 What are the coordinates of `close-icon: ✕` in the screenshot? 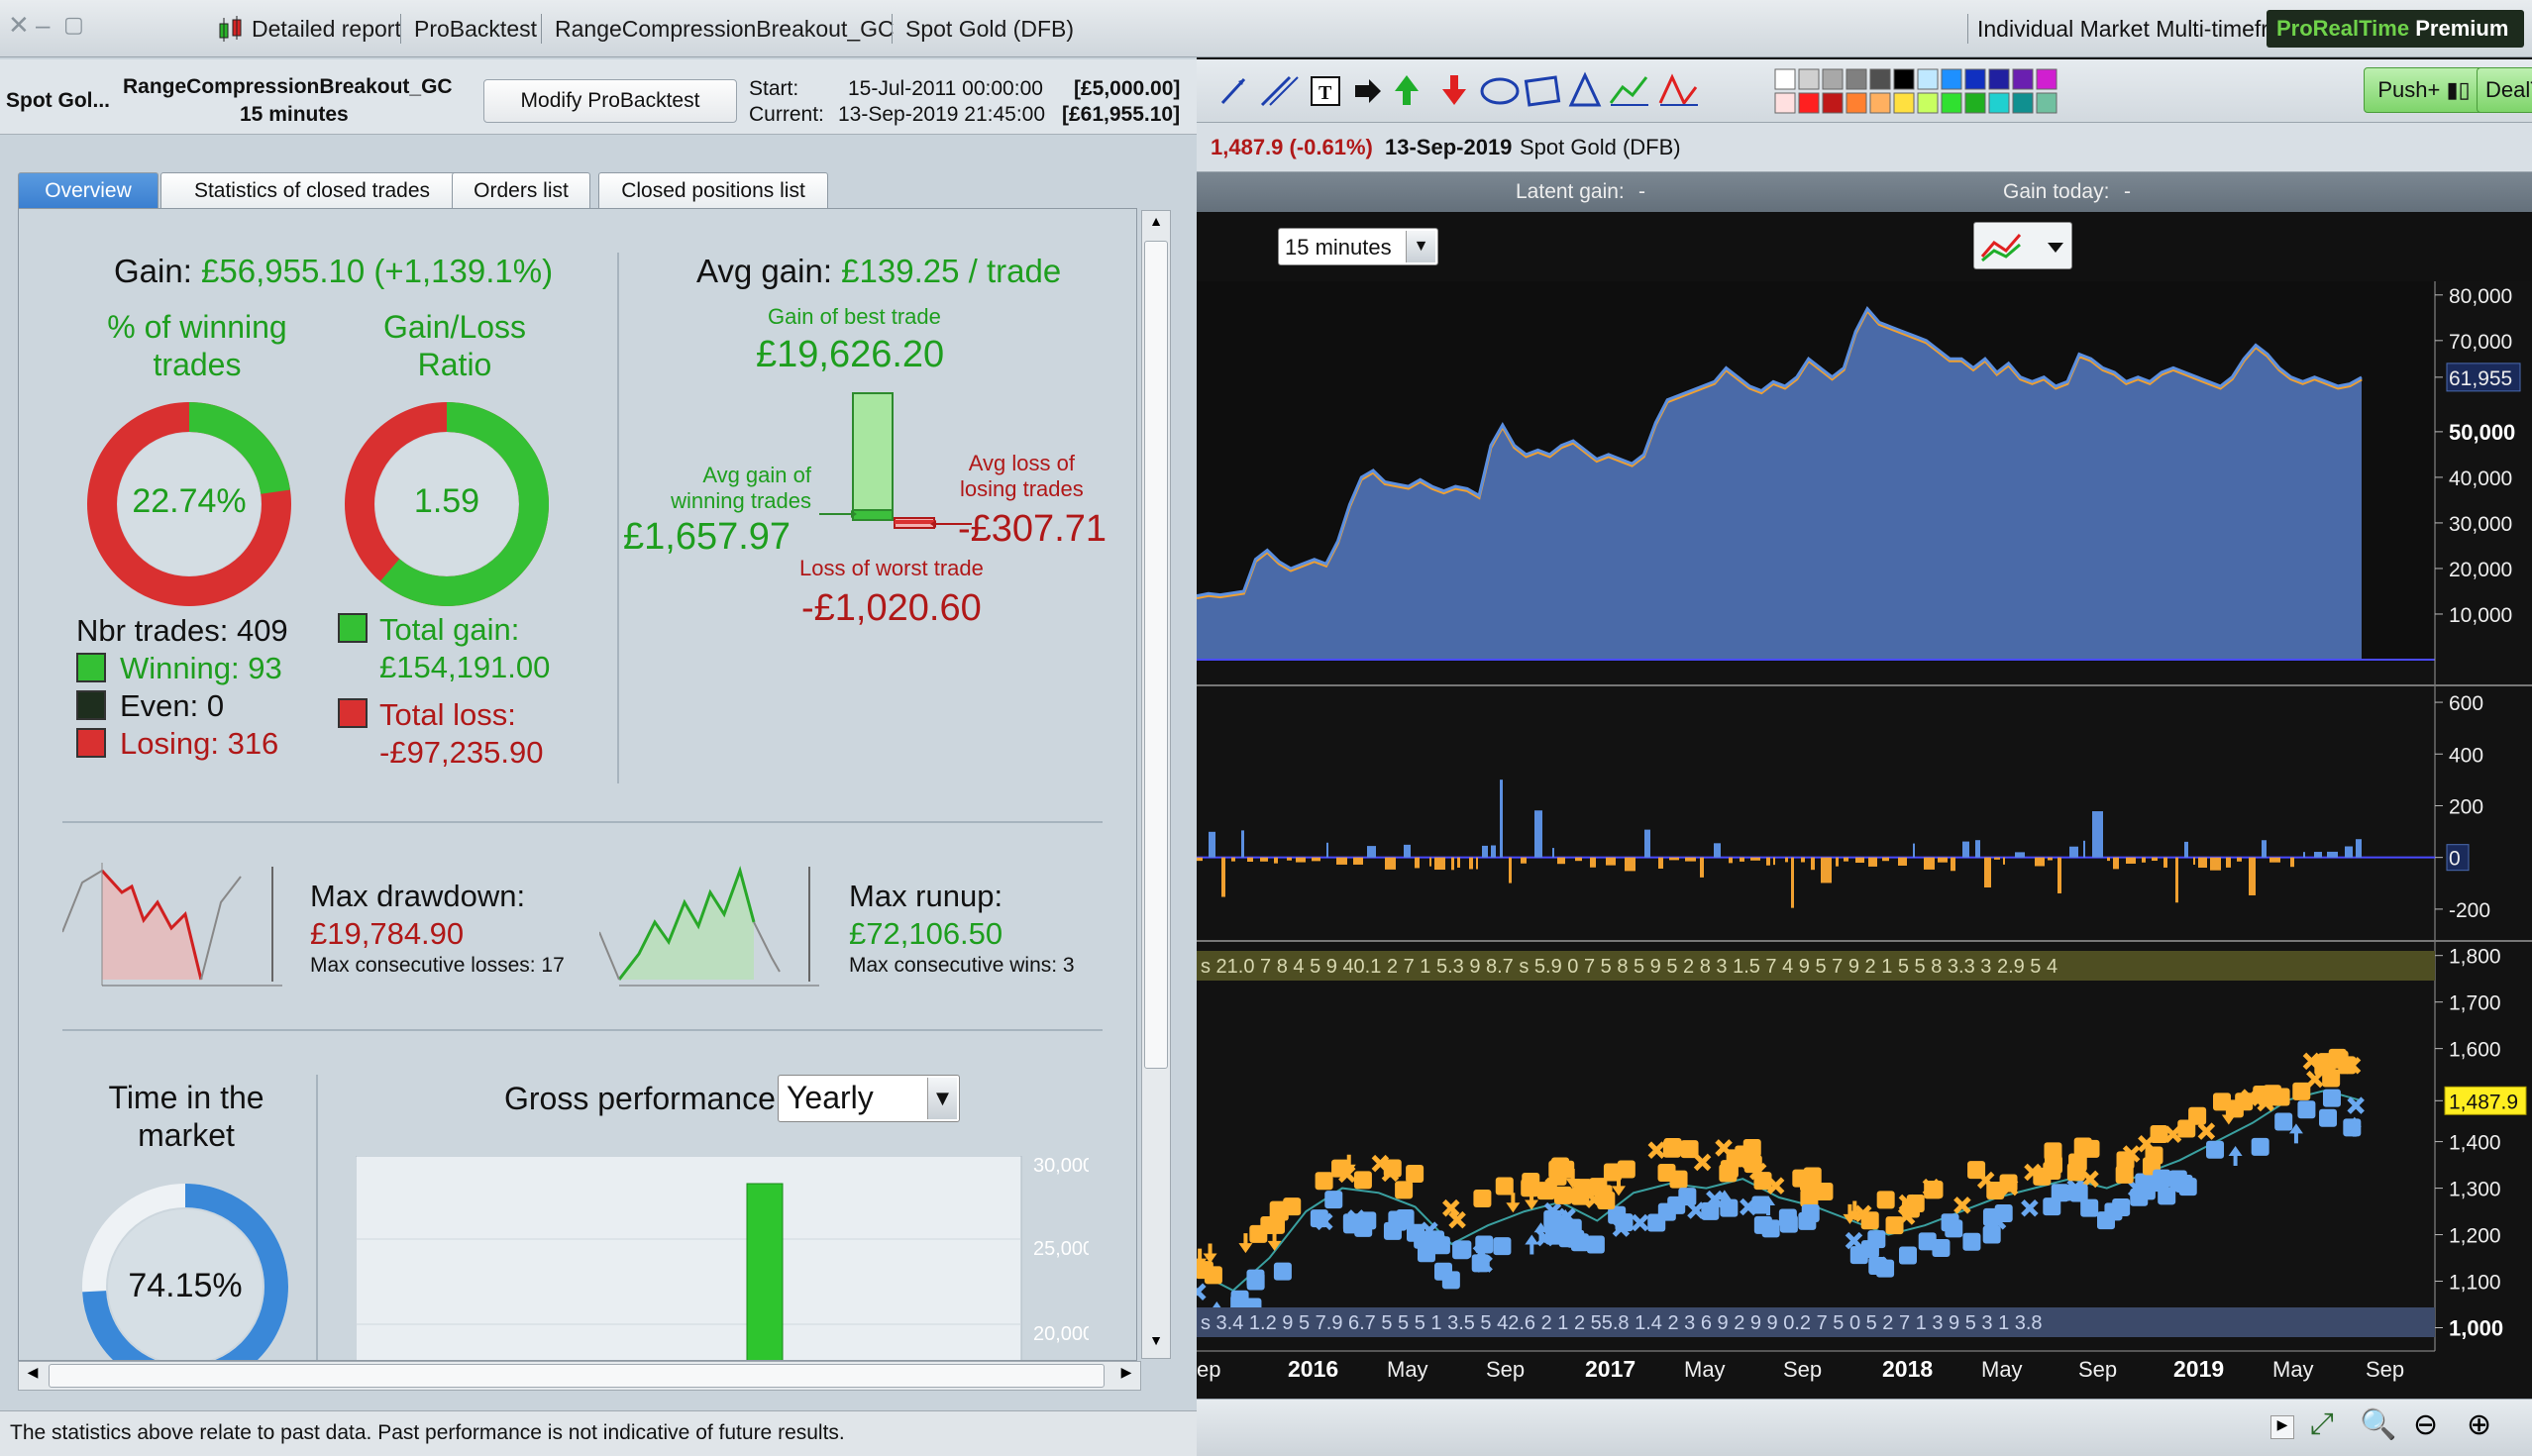 It's located at (19, 25).